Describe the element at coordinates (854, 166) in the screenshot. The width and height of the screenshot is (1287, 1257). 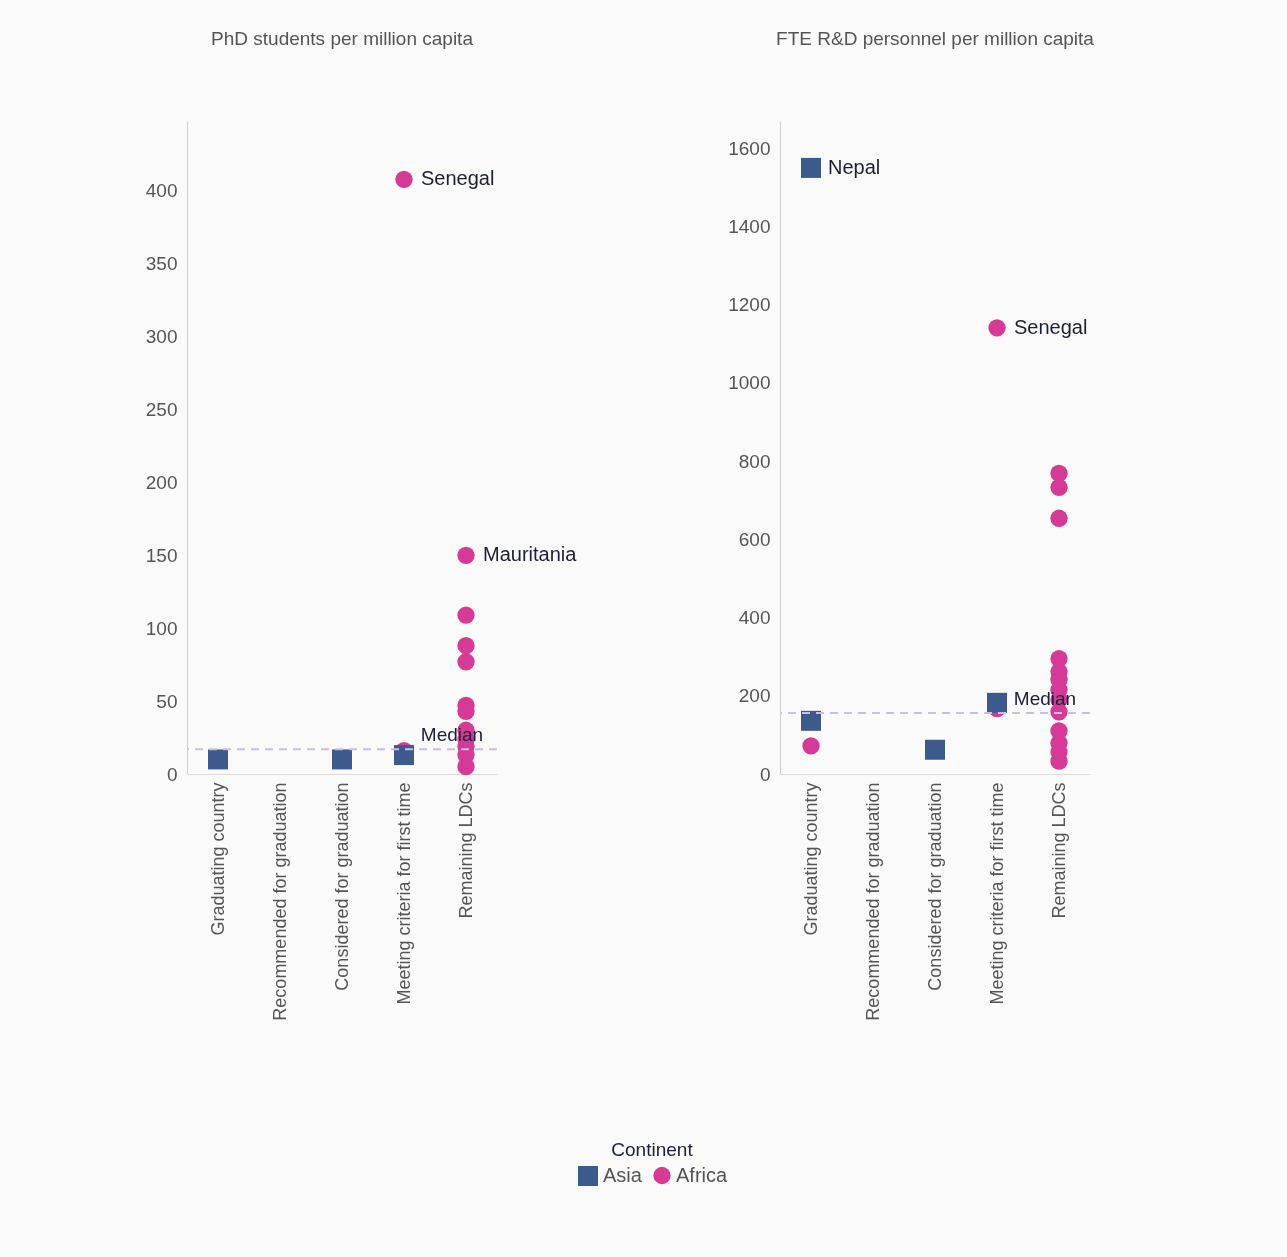
I see `annotation: Nepal` at that location.